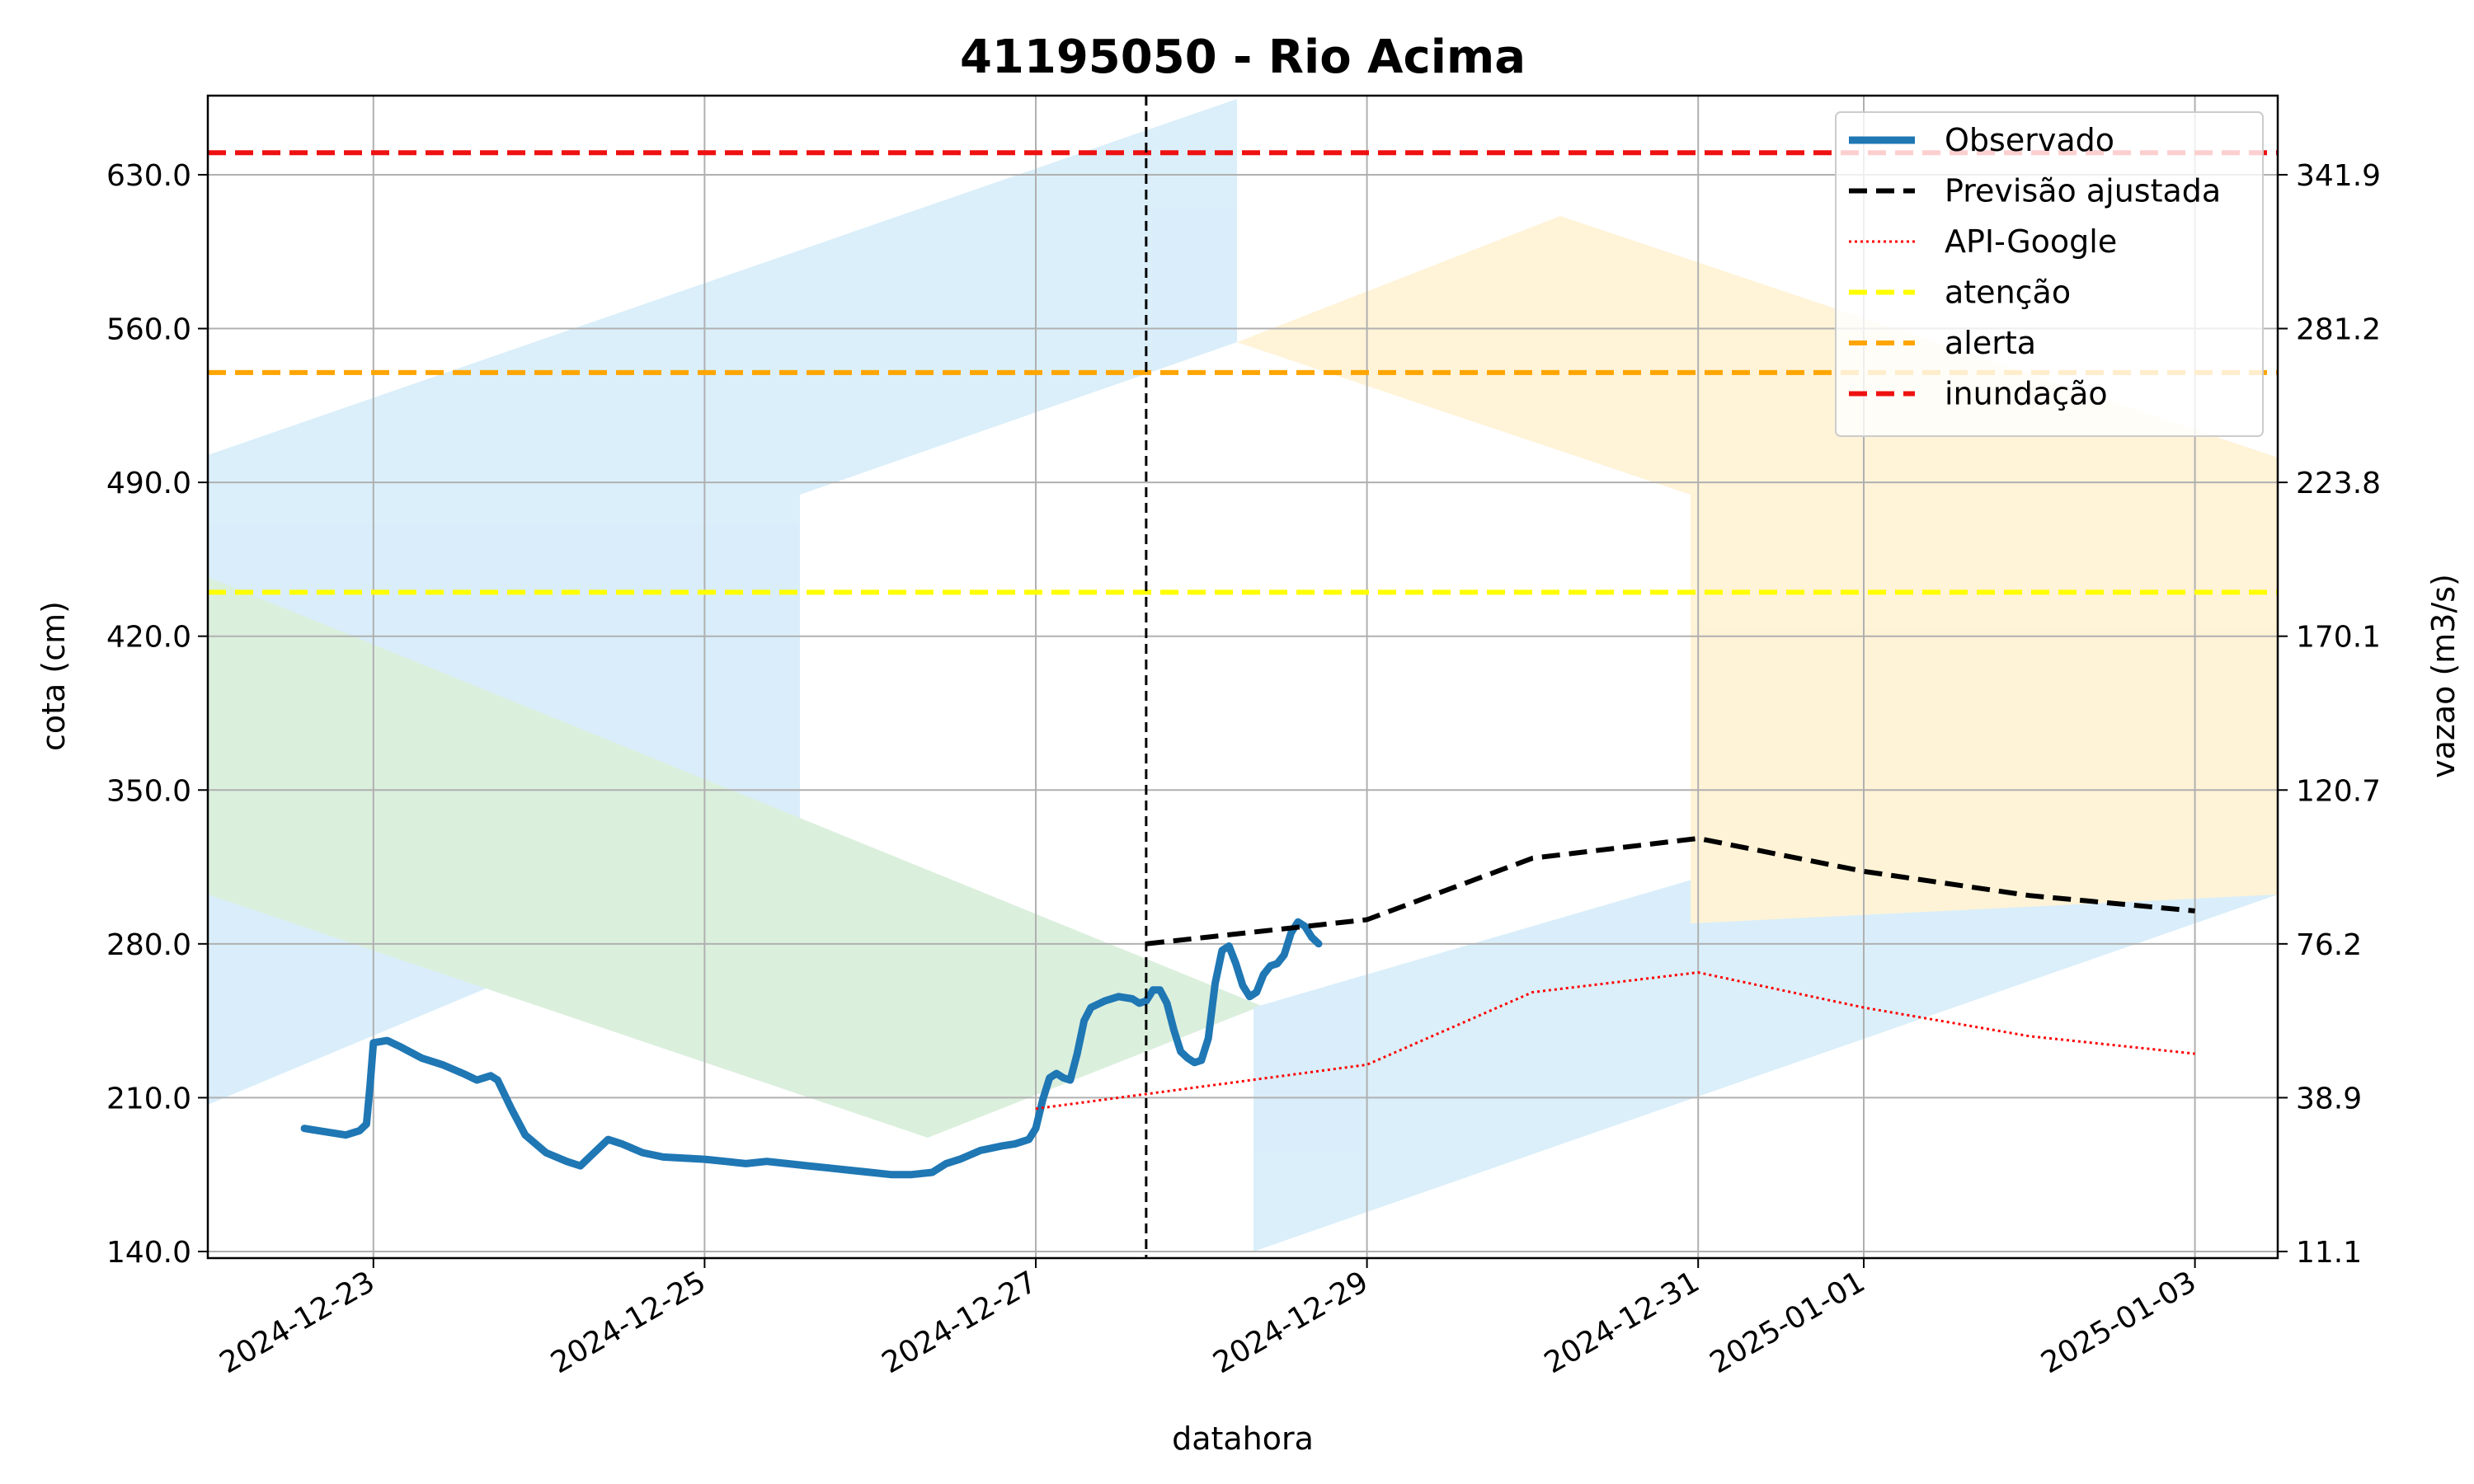  What do you see at coordinates (2443, 676) in the screenshot?
I see `y2-axis-title: vazao (m3/s)` at bounding box center [2443, 676].